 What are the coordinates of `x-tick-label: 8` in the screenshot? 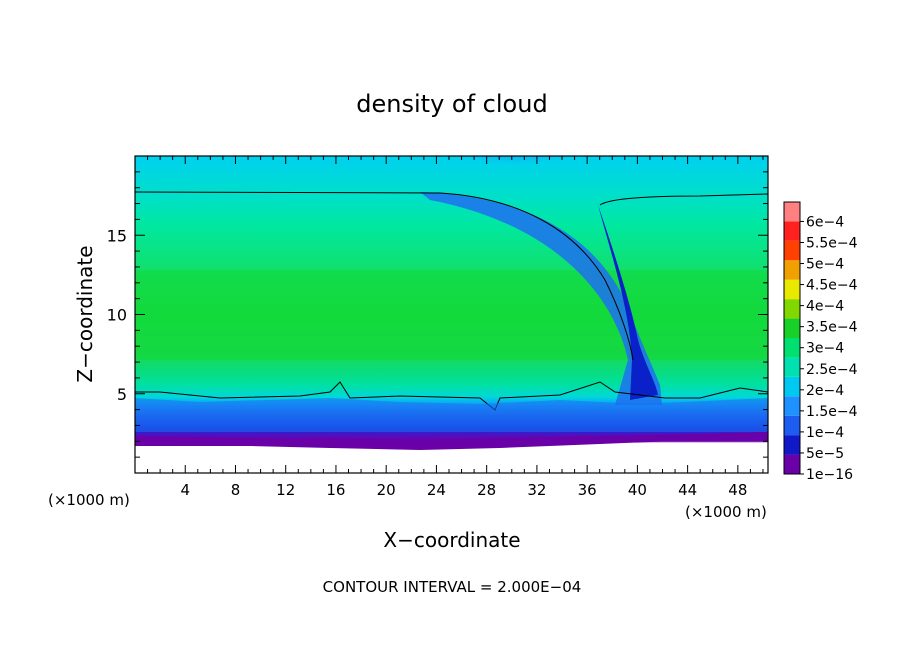 It's located at (236, 490).